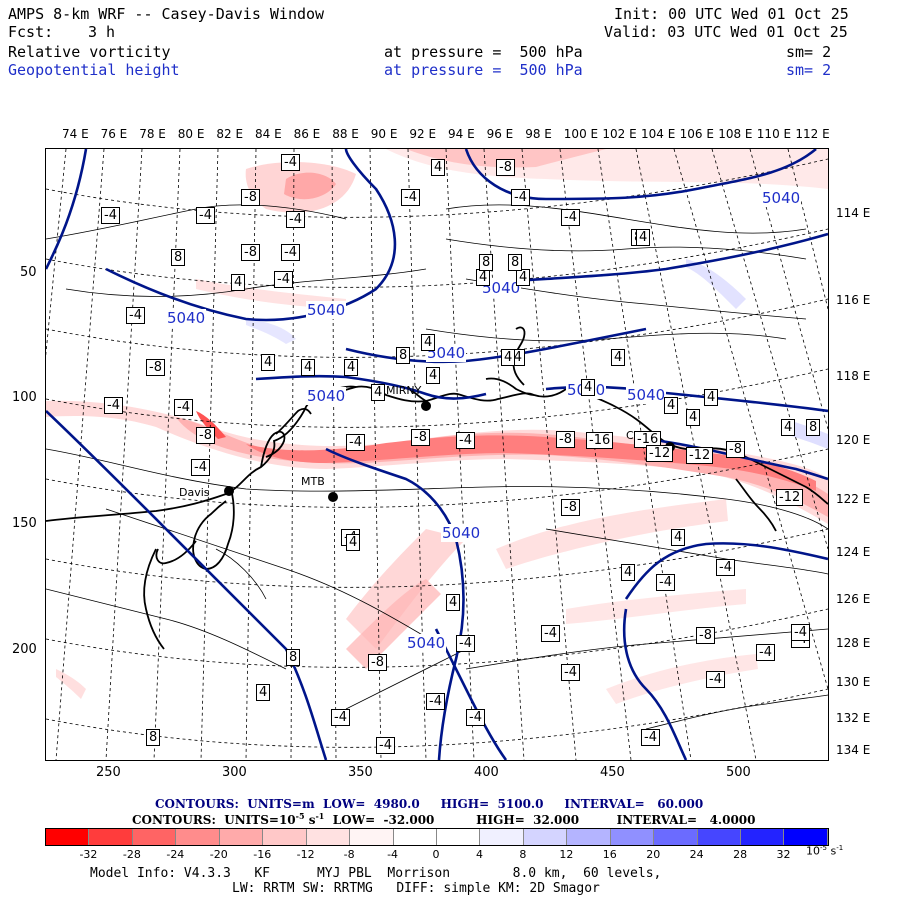 The width and height of the screenshot is (900, 900). Describe the element at coordinates (840, 848) in the screenshot. I see `cbar-unit-s-exp: -1` at that location.